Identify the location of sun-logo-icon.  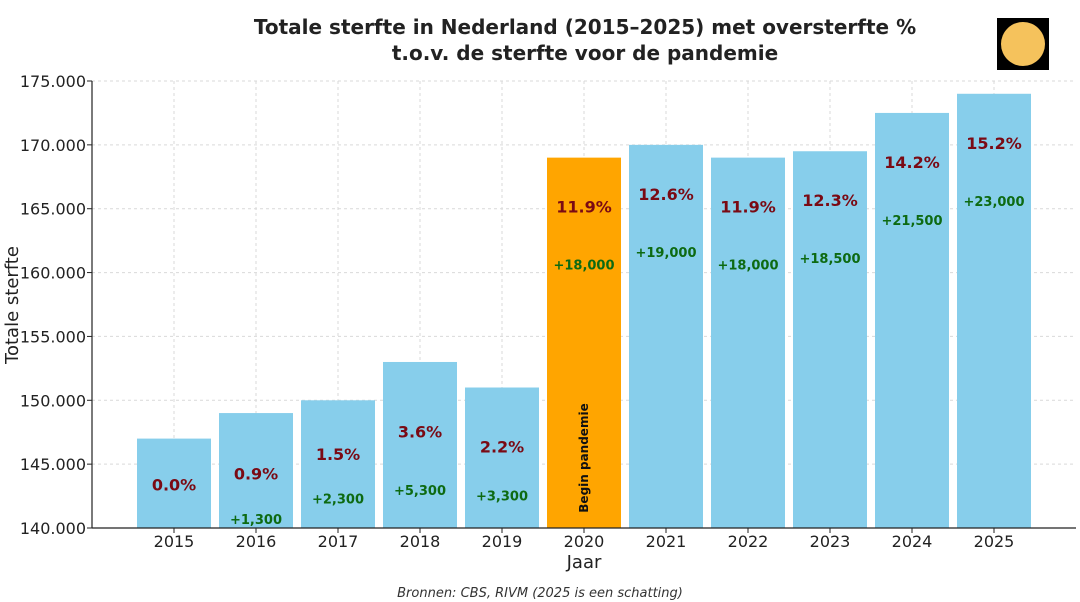
(1023, 44).